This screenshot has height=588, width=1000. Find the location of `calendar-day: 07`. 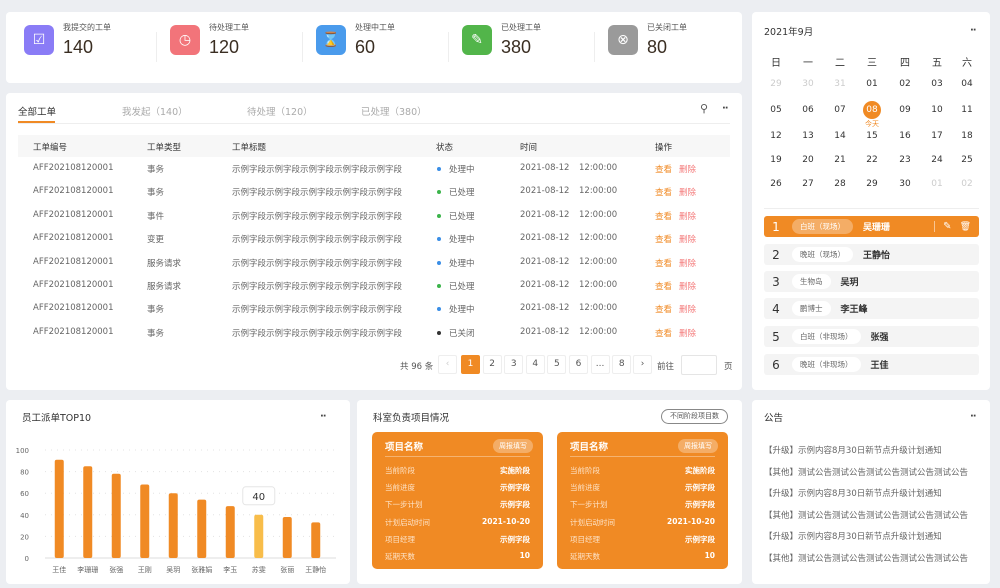

calendar-day: 07 is located at coordinates (840, 110).